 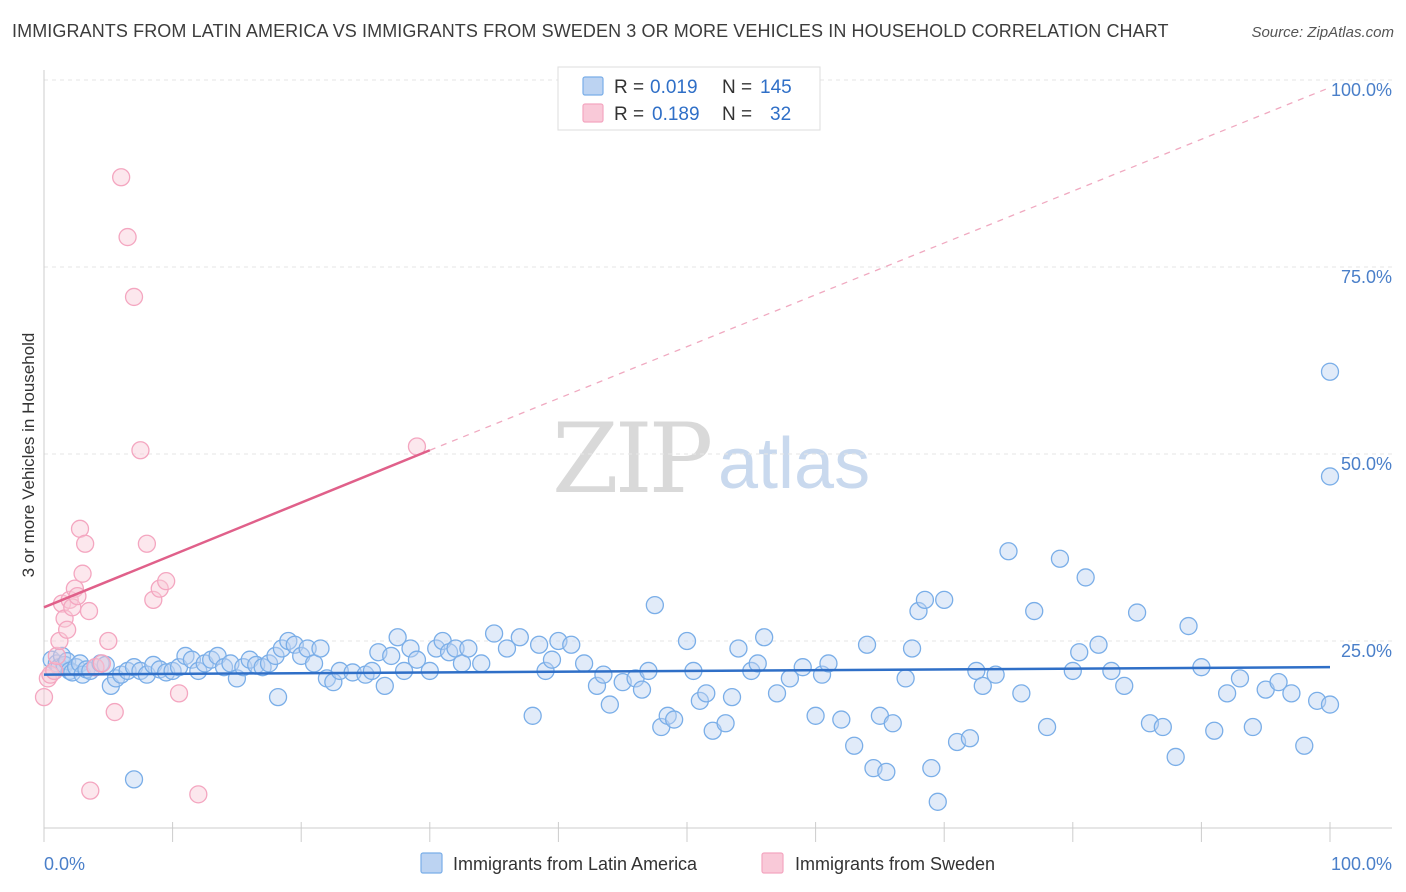 I want to click on trend-line-sweden, so click(x=237, y=529).